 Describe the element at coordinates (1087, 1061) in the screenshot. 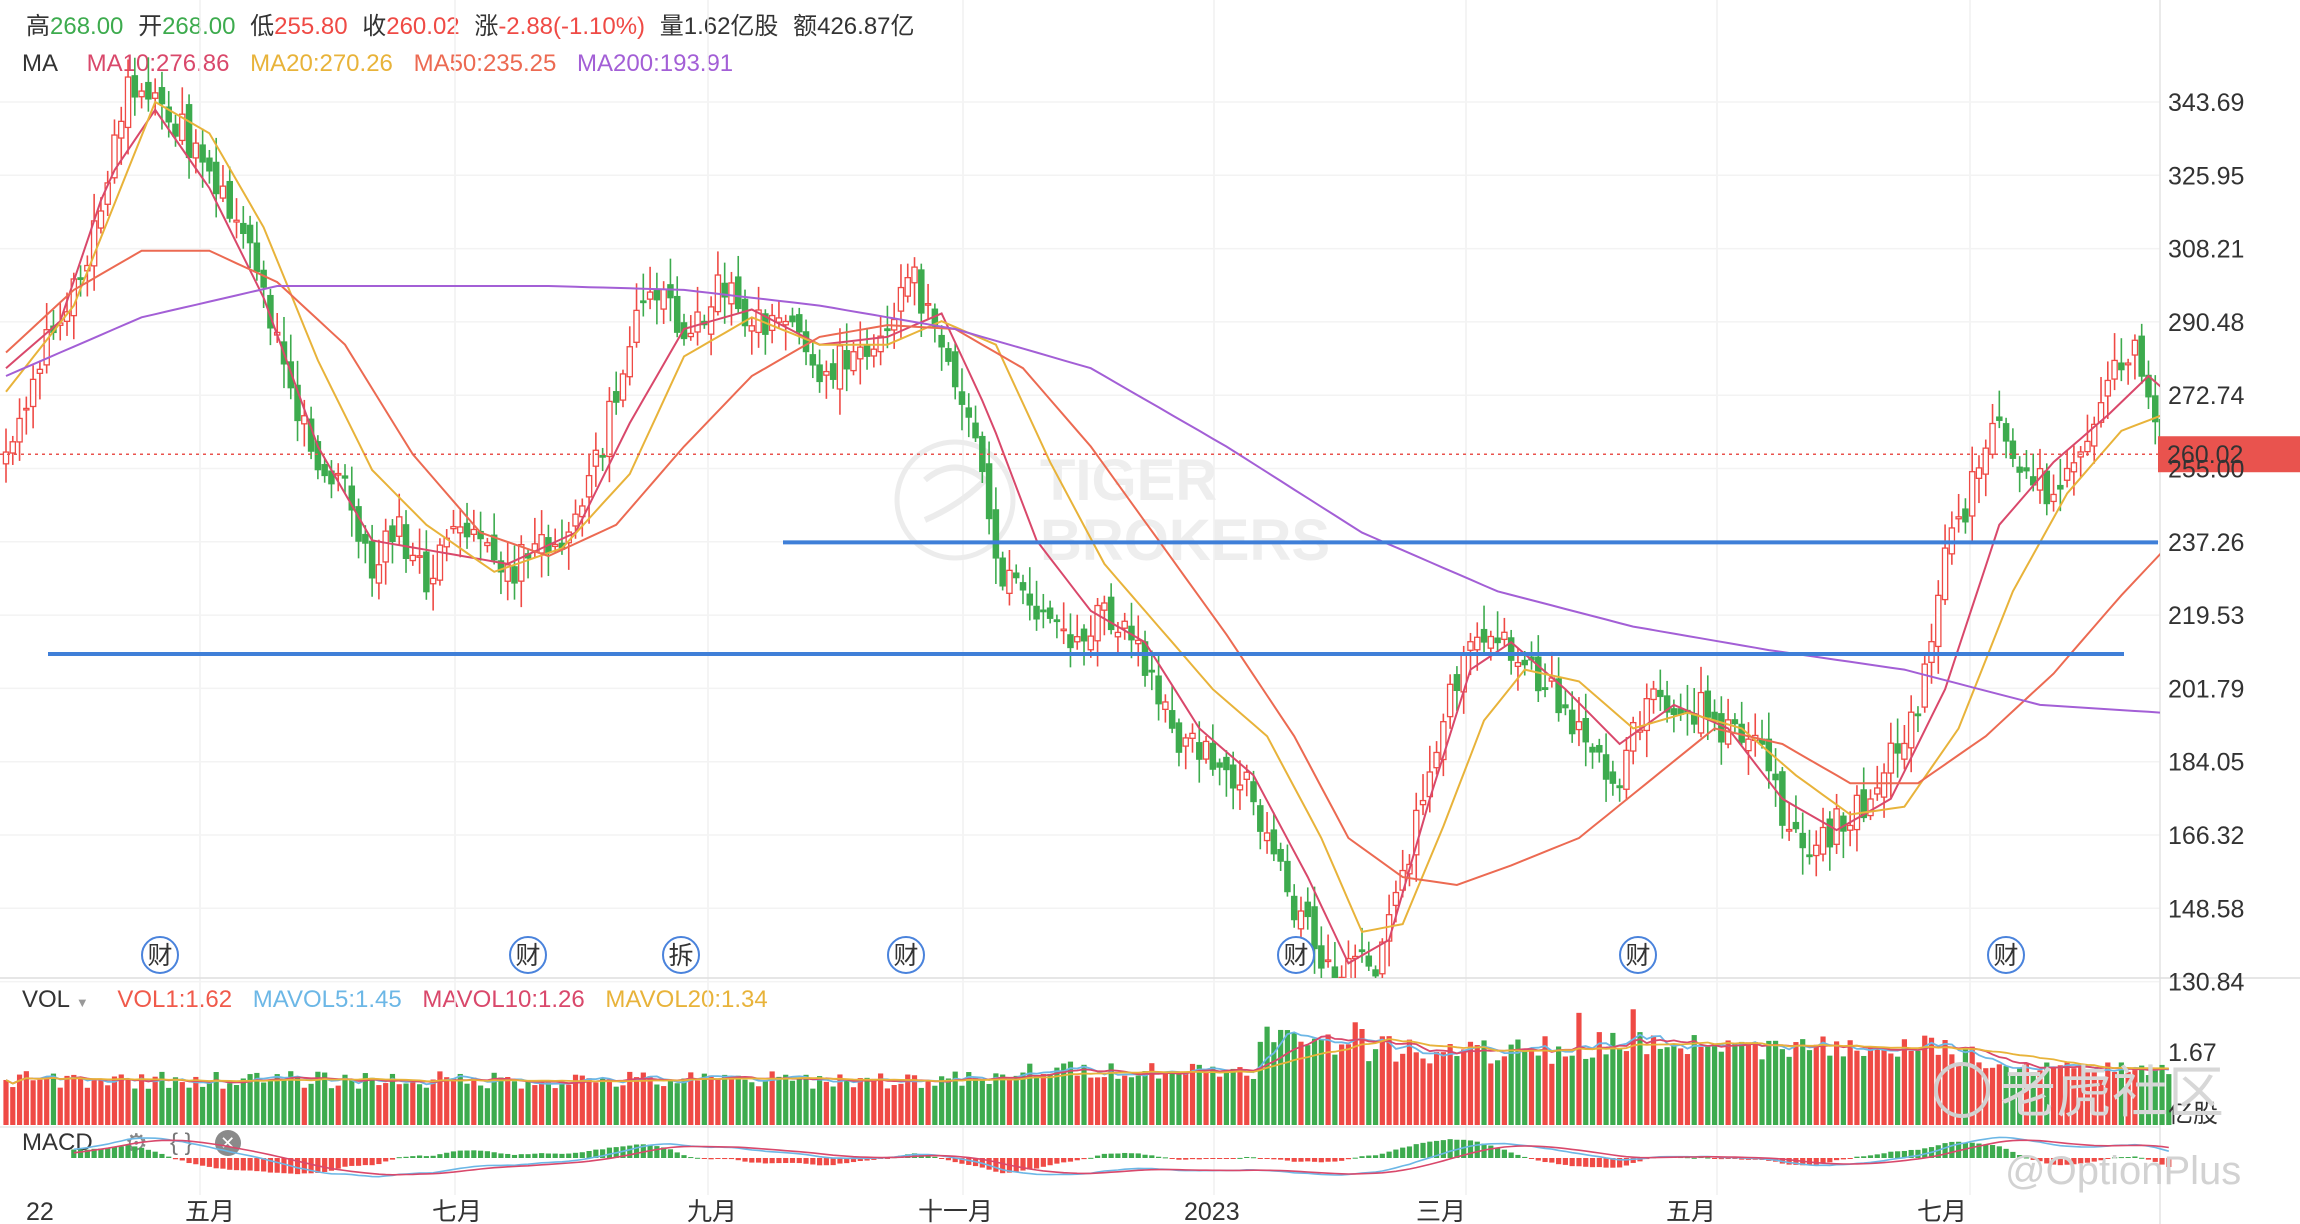

I see `mavol20-line` at that location.